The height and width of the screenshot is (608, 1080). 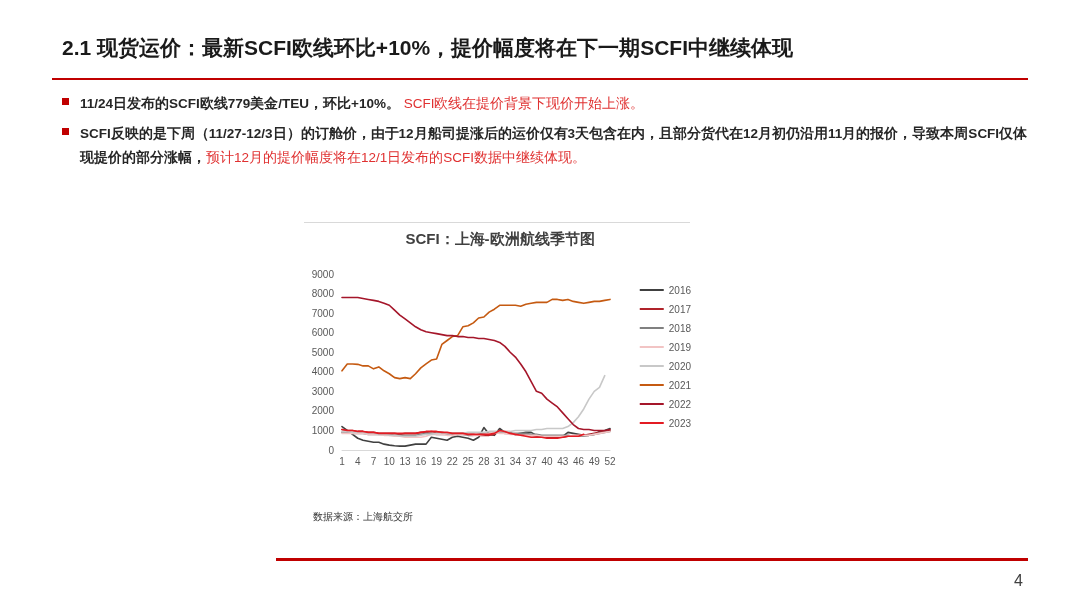 What do you see at coordinates (323, 430) in the screenshot?
I see `y-tick-label: 1000` at bounding box center [323, 430].